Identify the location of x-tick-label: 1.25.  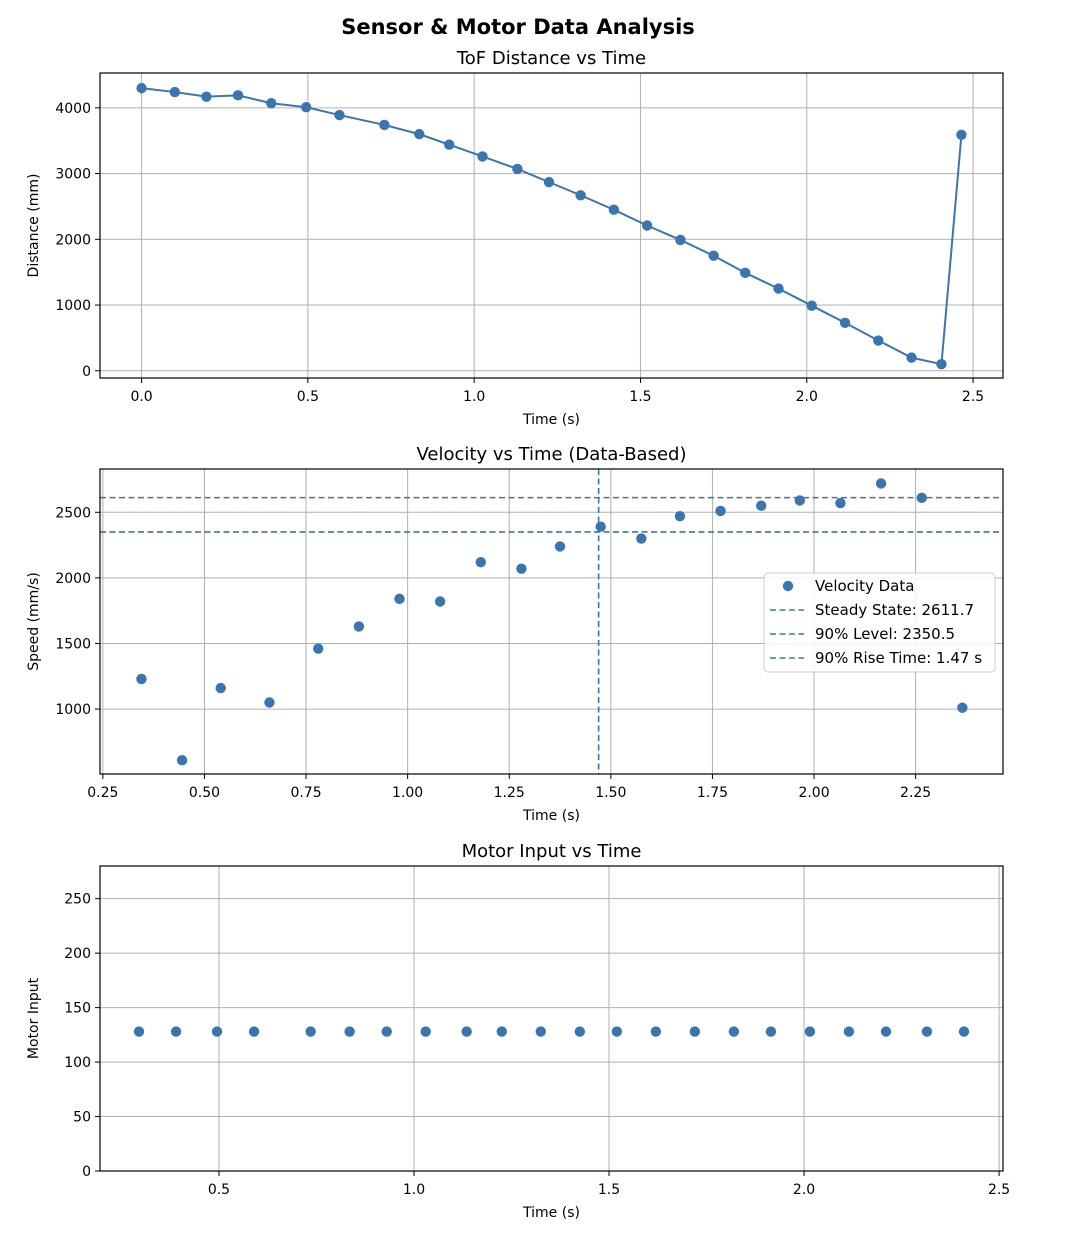
(509, 793).